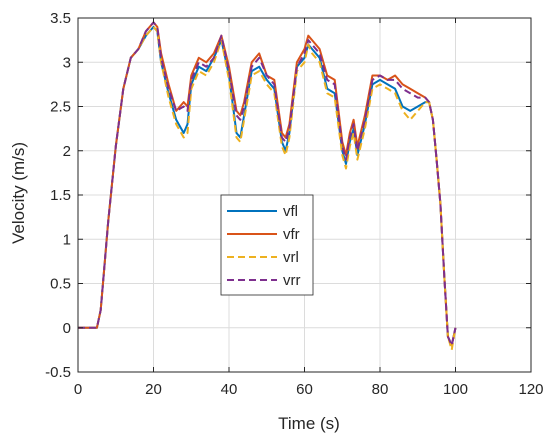 The width and height of the screenshot is (550, 439). I want to click on x-axis-label: Time (s), so click(309, 423).